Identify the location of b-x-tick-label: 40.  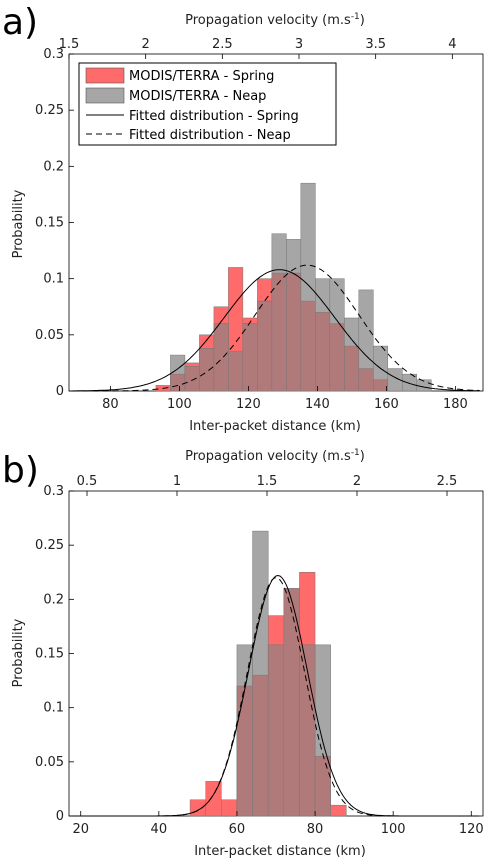
(159, 829).